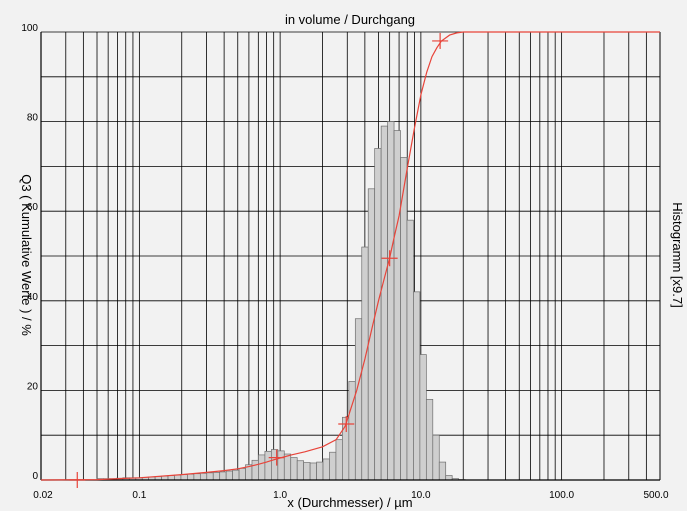 Image resolution: width=687 pixels, height=511 pixels. What do you see at coordinates (421, 495) in the screenshot?
I see `x-tick-label: 10.0` at bounding box center [421, 495].